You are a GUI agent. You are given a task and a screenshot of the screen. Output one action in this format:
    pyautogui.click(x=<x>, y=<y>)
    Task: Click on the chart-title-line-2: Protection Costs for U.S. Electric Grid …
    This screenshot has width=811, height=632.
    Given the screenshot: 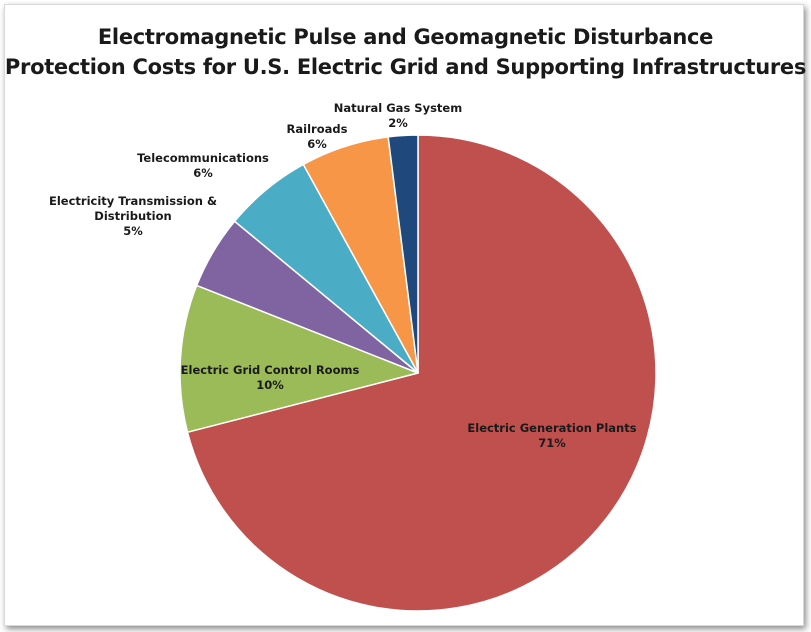 What is the action you would take?
    pyautogui.click(x=405, y=67)
    